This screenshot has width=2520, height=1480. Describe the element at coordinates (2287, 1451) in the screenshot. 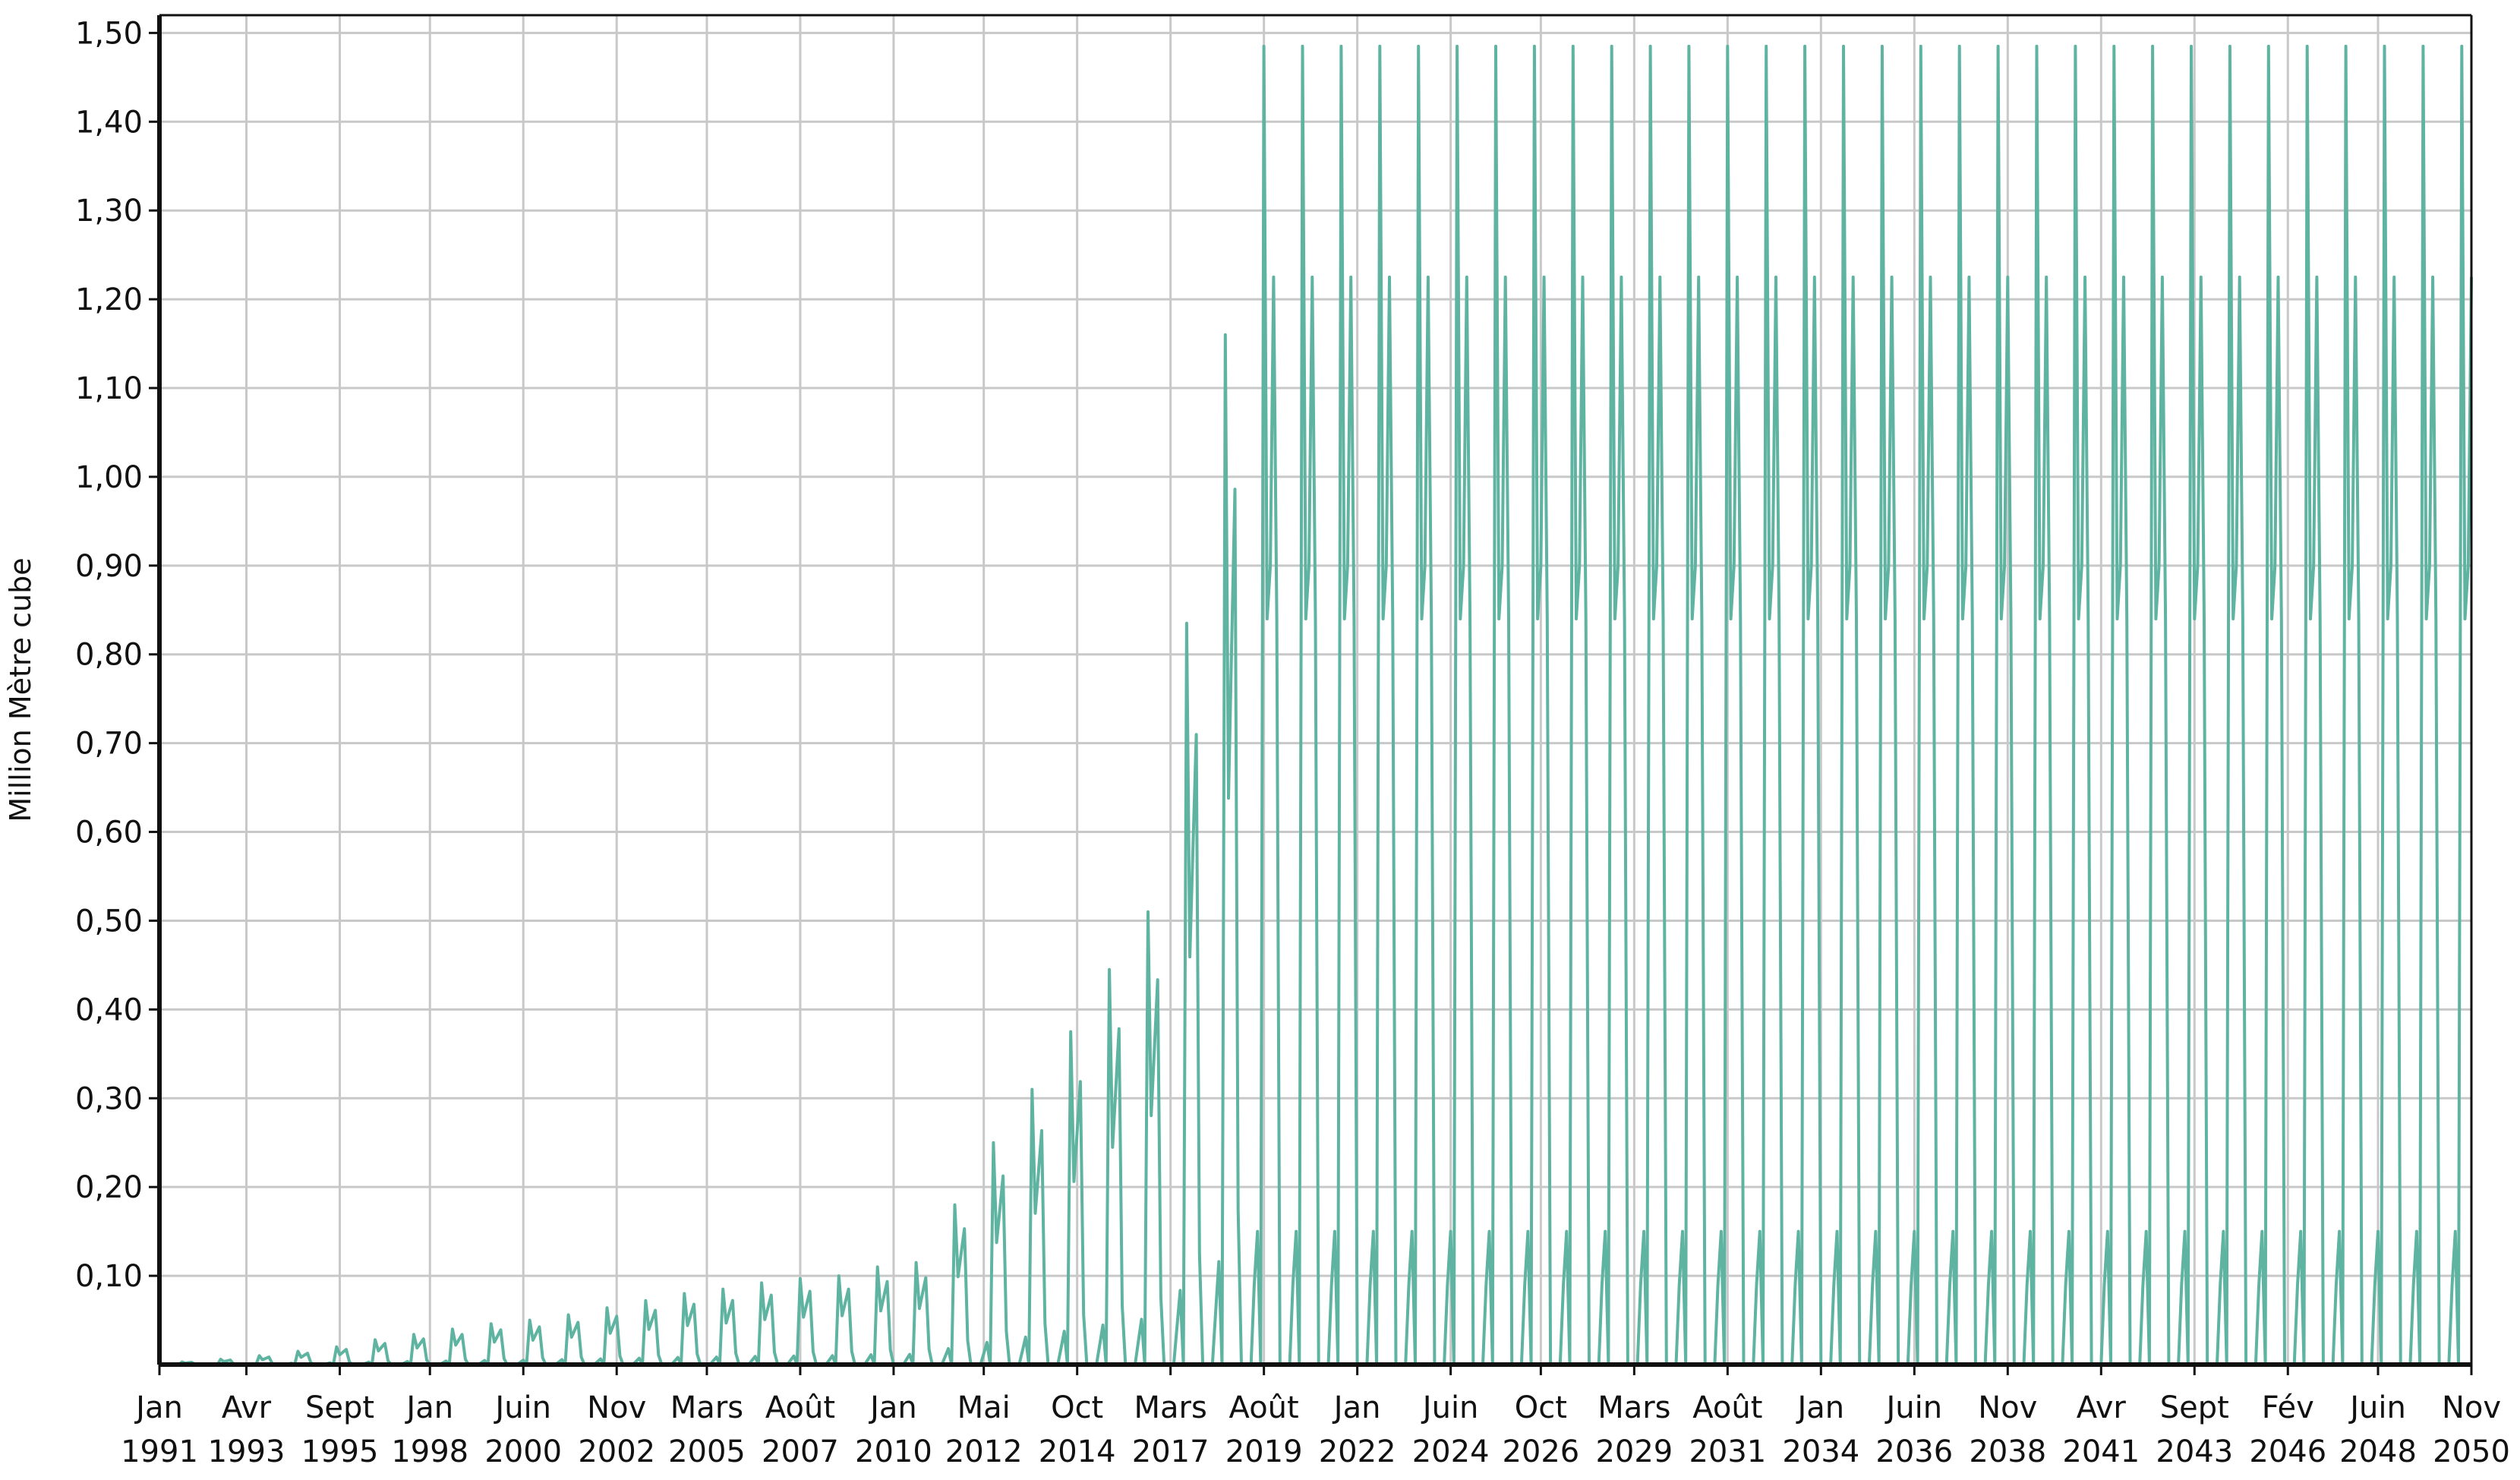

I see `x-tick-label-year: 2046` at that location.